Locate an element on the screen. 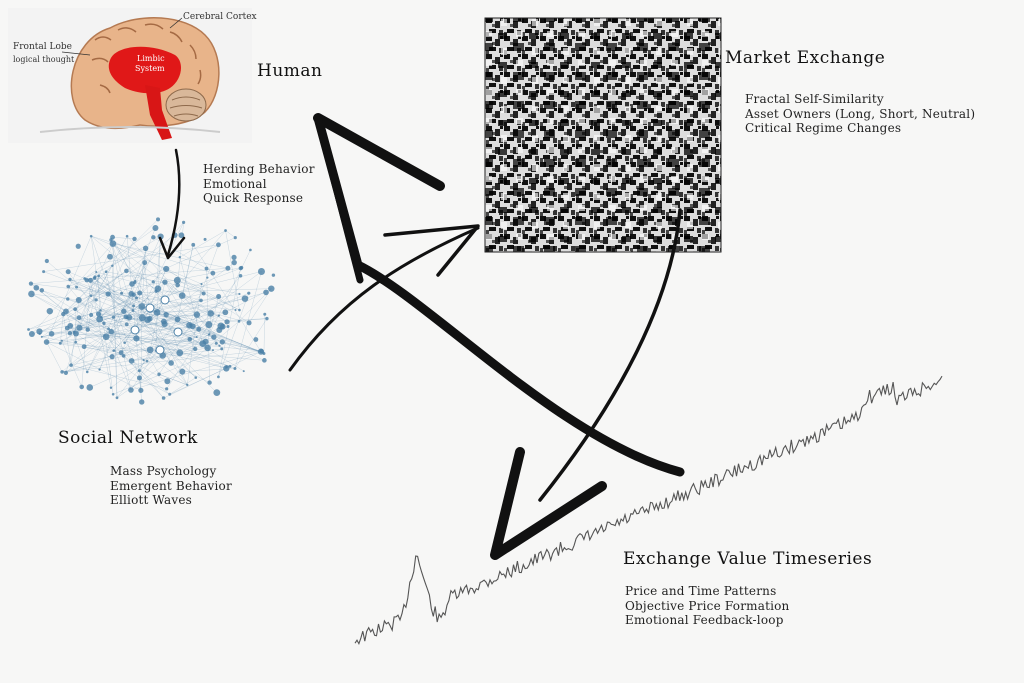  desc-line: Emergent Behavior is located at coordinates (171, 485).